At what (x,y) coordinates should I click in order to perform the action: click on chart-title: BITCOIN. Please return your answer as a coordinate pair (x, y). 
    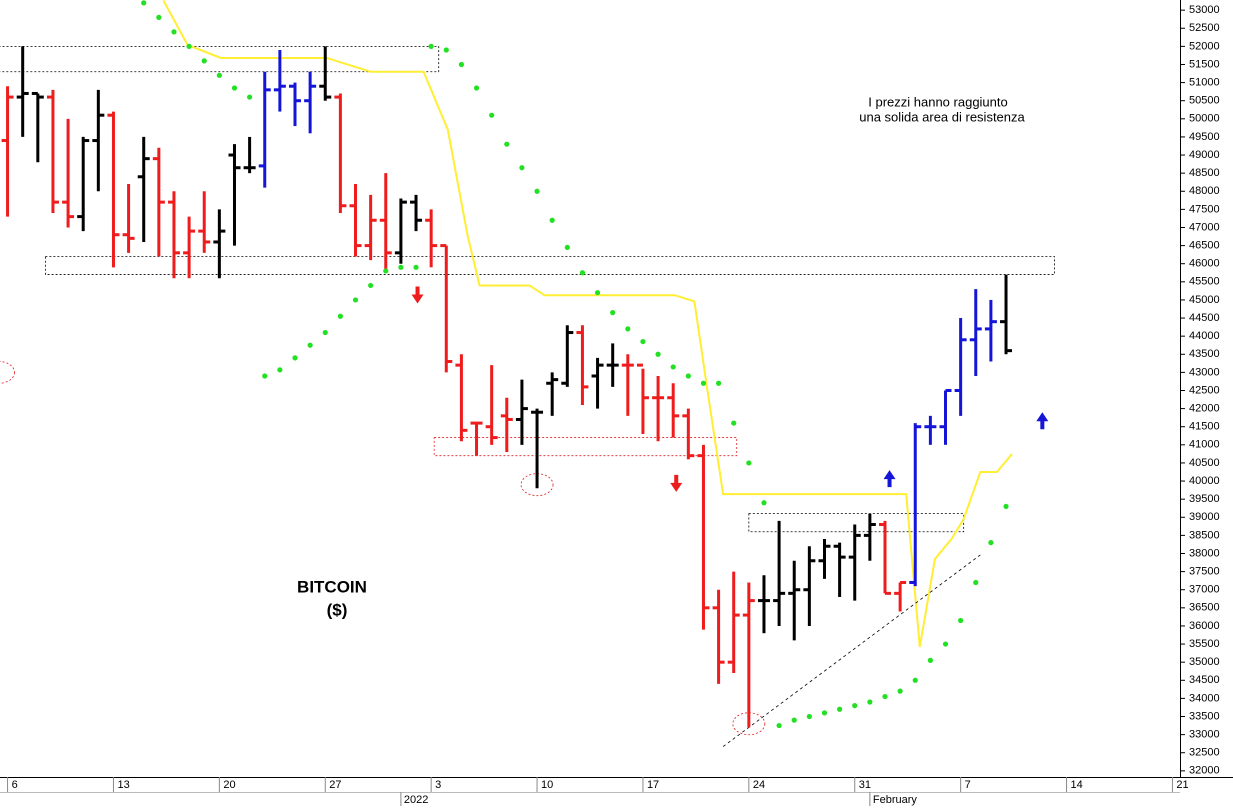
    Looking at the image, I should click on (332, 586).